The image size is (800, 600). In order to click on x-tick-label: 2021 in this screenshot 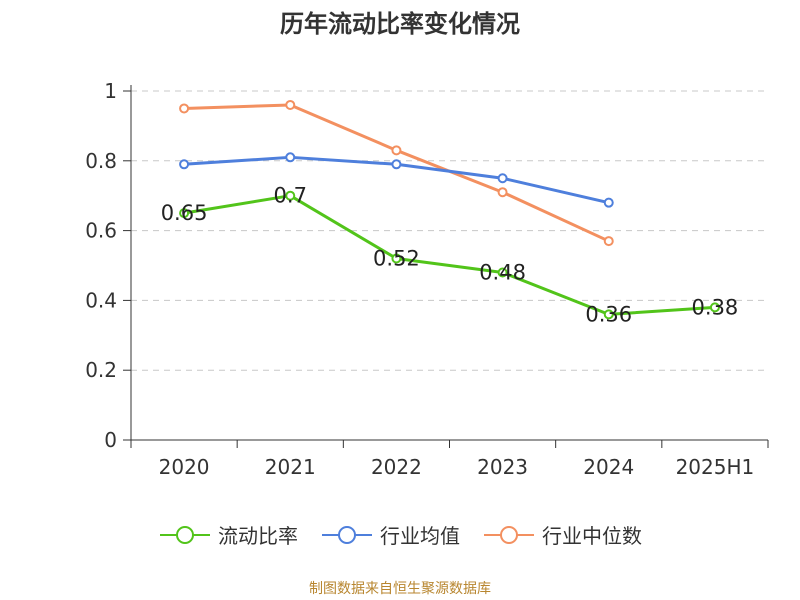, I will do `click(290, 467)`.